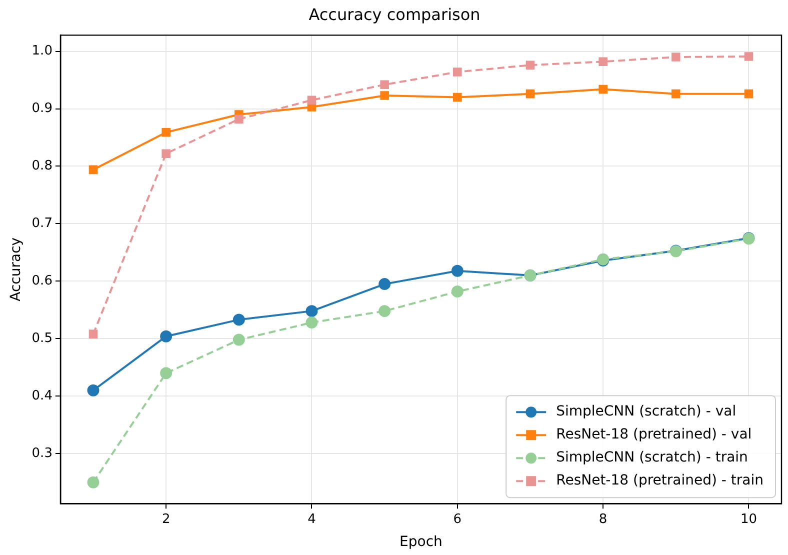  Describe the element at coordinates (42, 453) in the screenshot. I see `y-tick-label: 0.3` at that location.